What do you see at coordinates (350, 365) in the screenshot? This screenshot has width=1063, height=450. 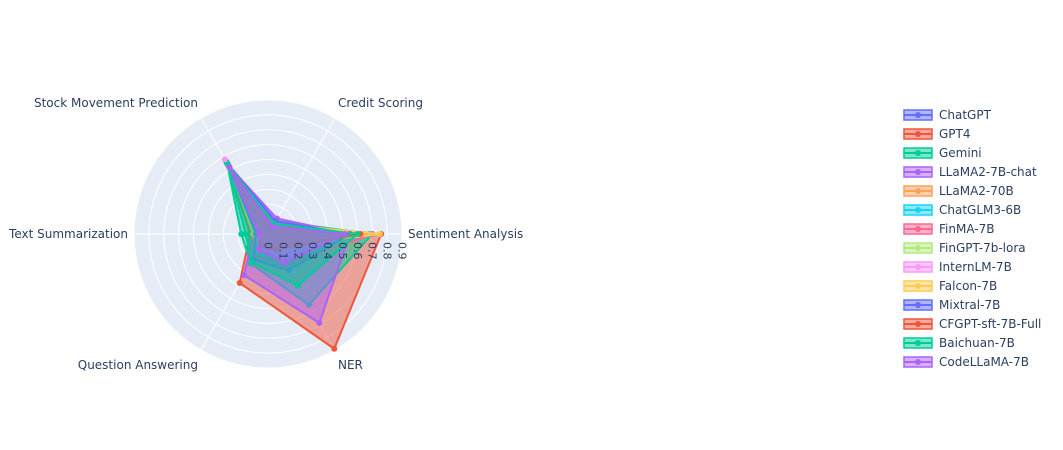 I see `axis-label: NER` at bounding box center [350, 365].